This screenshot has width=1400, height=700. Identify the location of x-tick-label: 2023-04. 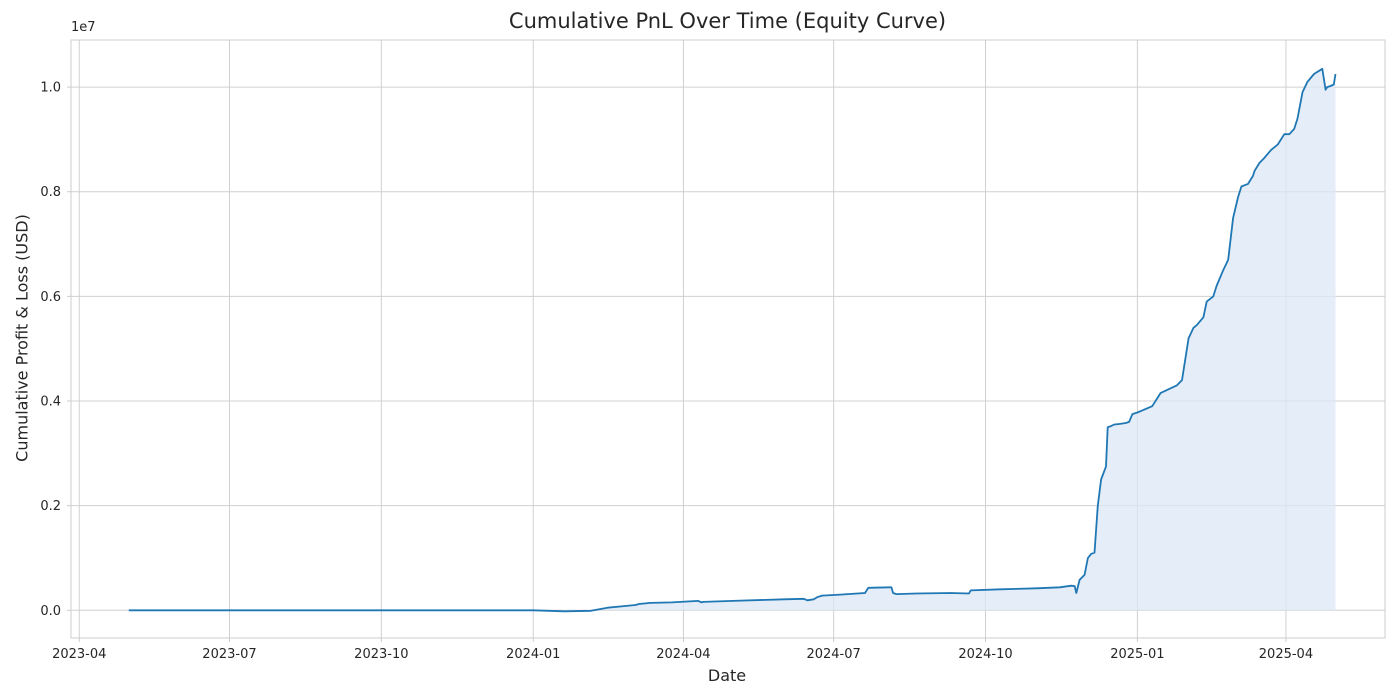
(79, 654).